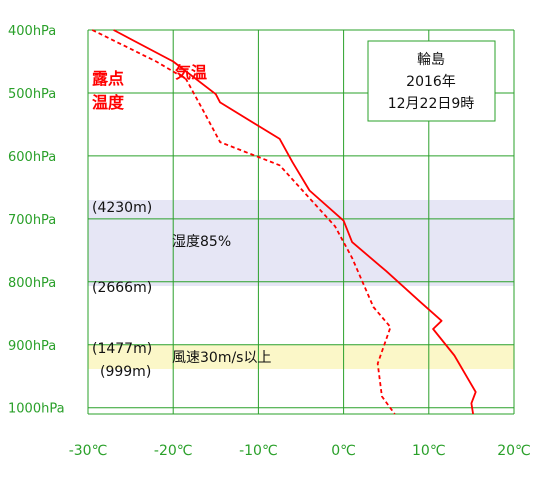 The height and width of the screenshot is (480, 555). What do you see at coordinates (221, 358) in the screenshot?
I see `band-label-wind: 風速30m/s以上` at bounding box center [221, 358].